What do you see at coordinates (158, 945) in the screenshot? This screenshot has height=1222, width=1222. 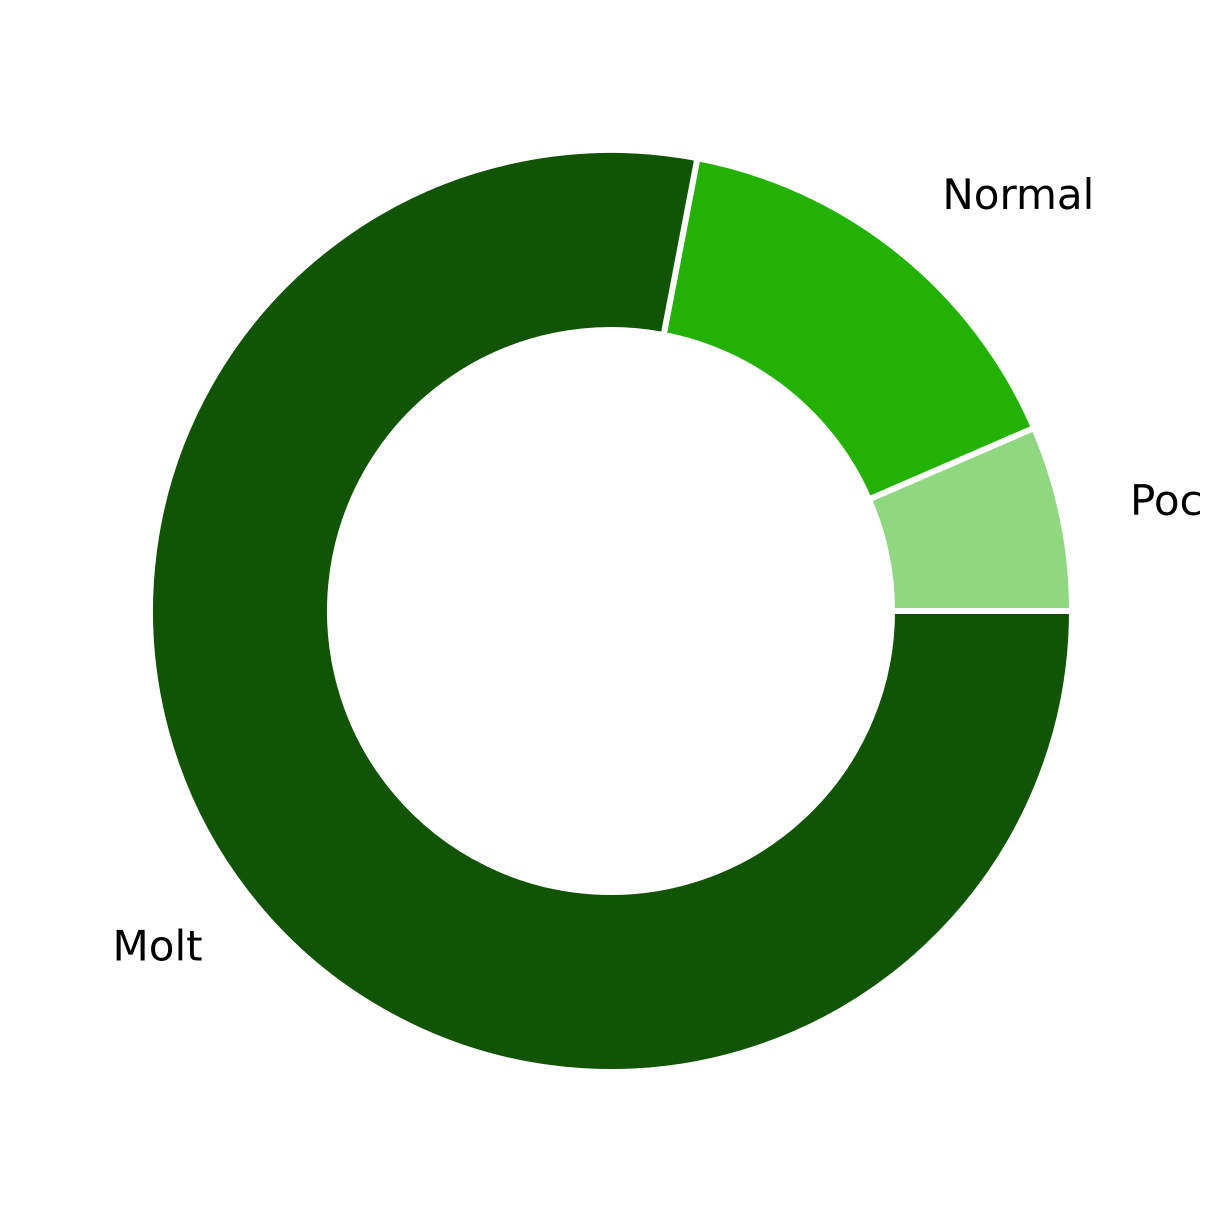 I see `slice-label-molt: Molt` at bounding box center [158, 945].